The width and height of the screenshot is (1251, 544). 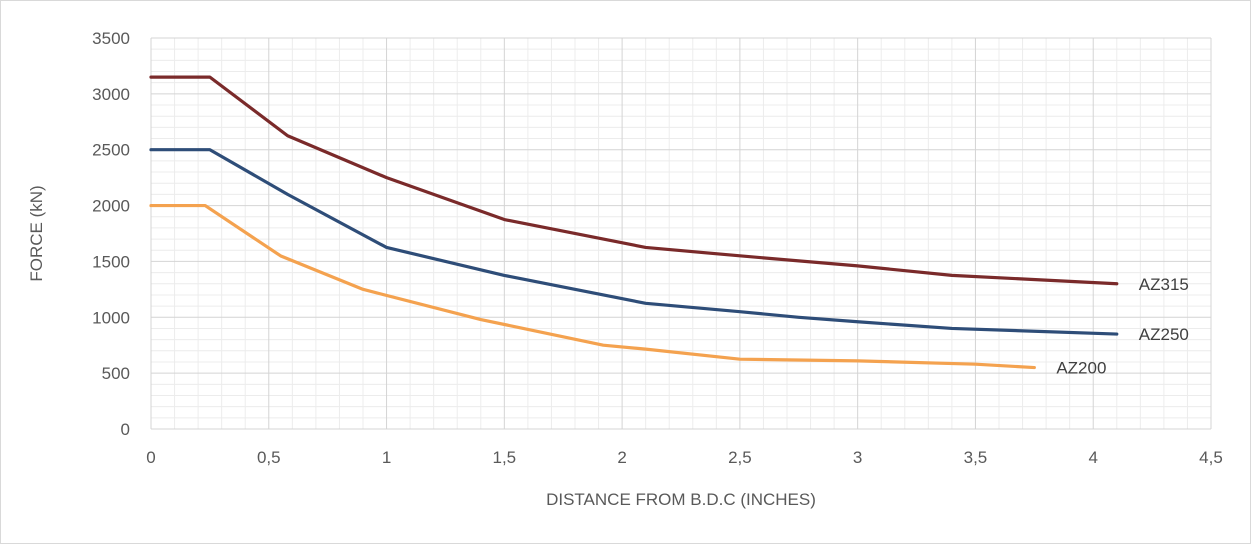 What do you see at coordinates (111, 234) in the screenshot?
I see `y-axis-ticks: 0 500 1000 1500 2000 2500 3000 3500` at bounding box center [111, 234].